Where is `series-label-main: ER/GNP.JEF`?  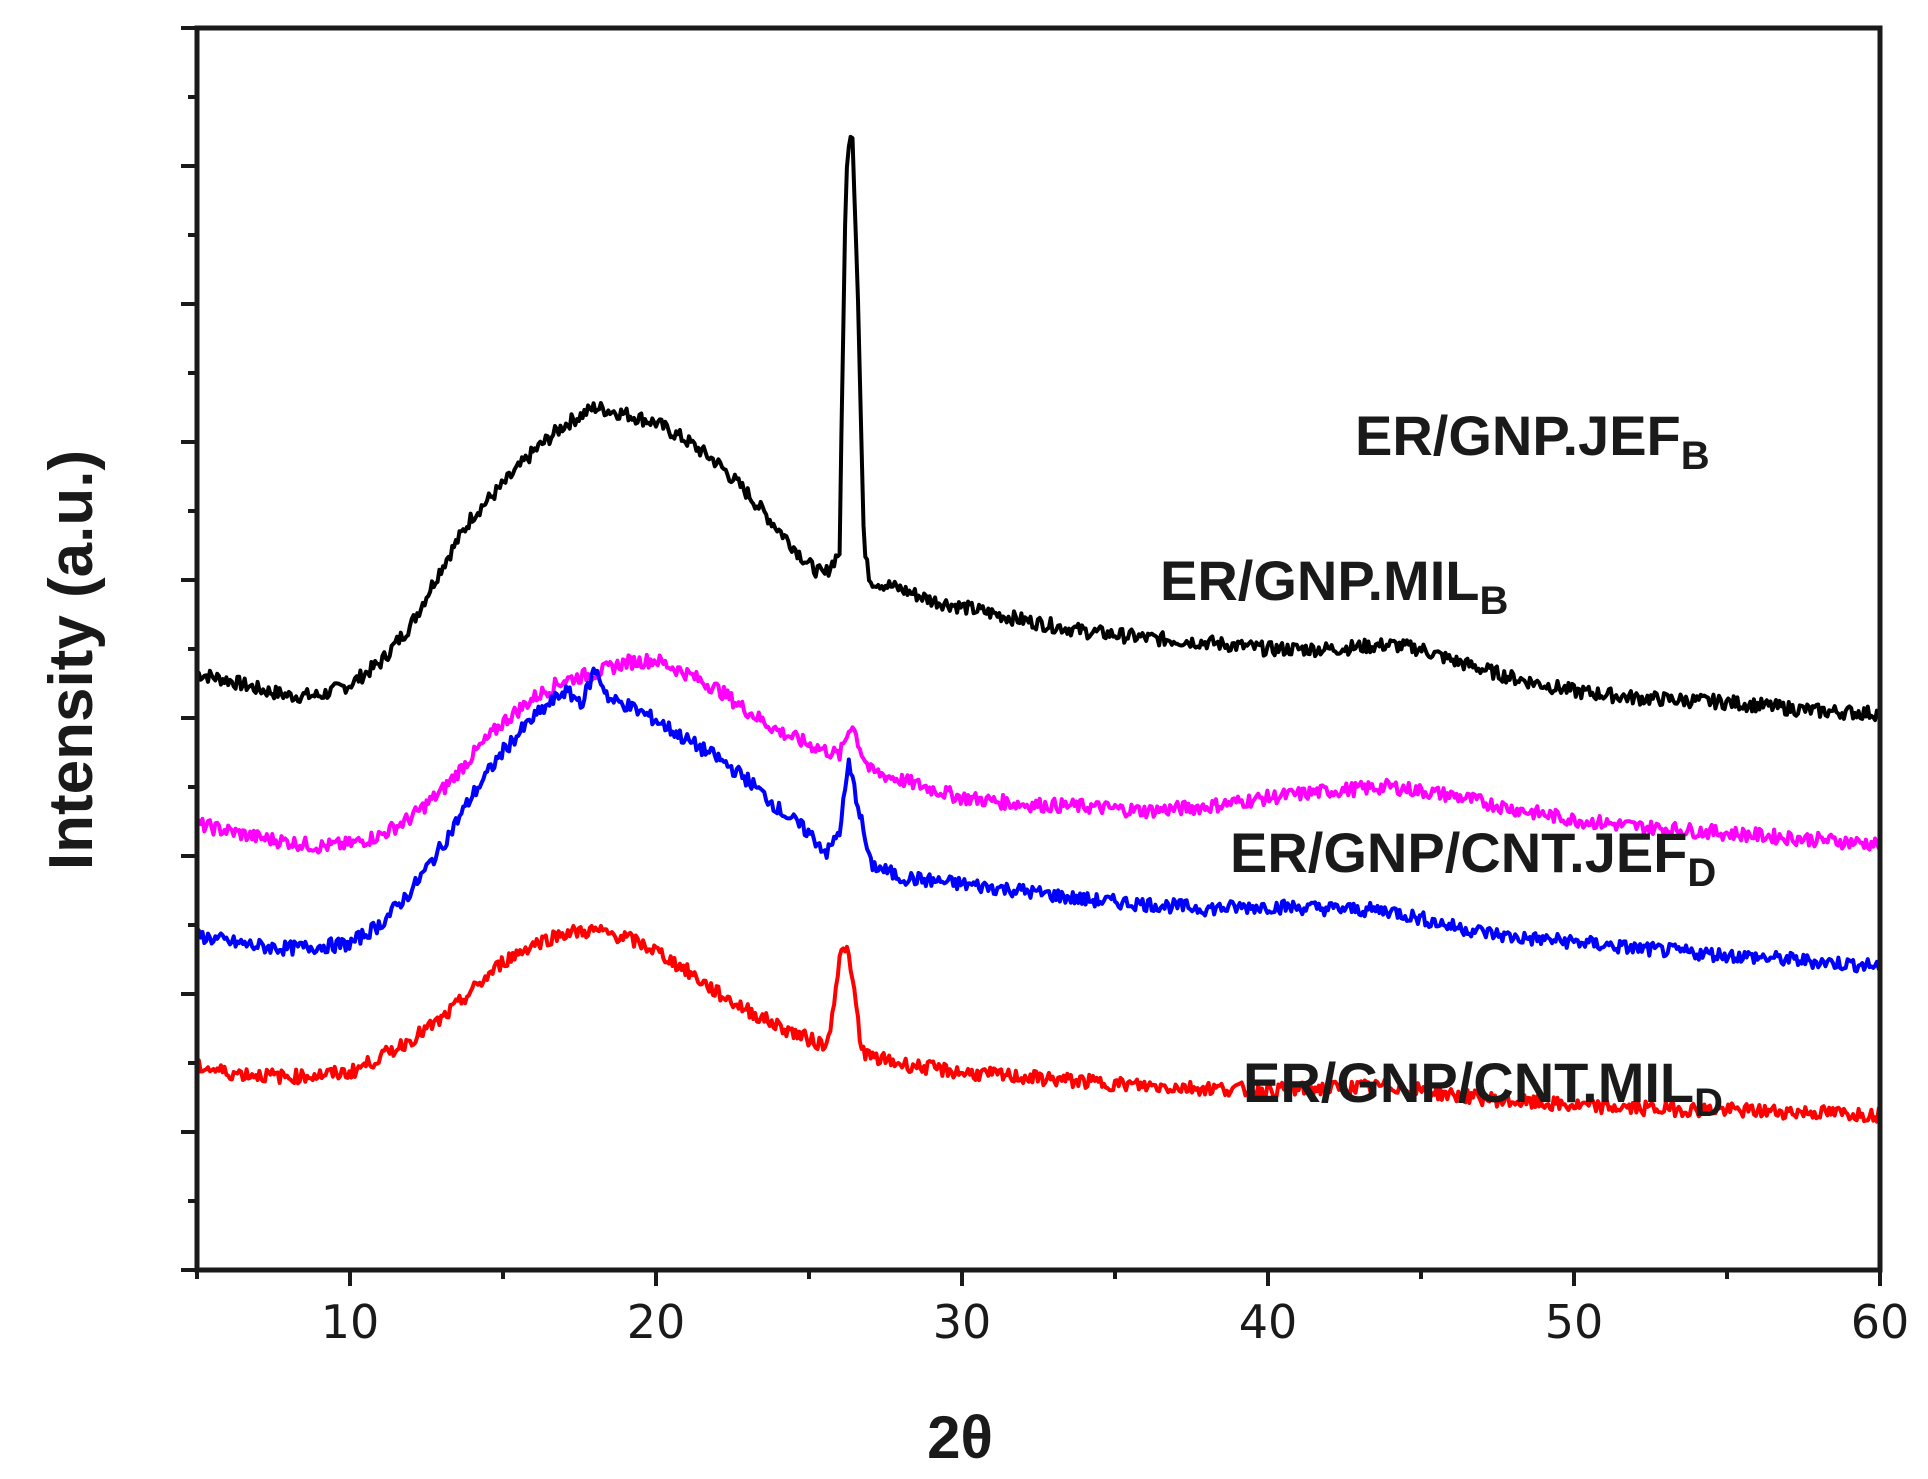 series-label-main: ER/GNP.JEF is located at coordinates (1518, 435).